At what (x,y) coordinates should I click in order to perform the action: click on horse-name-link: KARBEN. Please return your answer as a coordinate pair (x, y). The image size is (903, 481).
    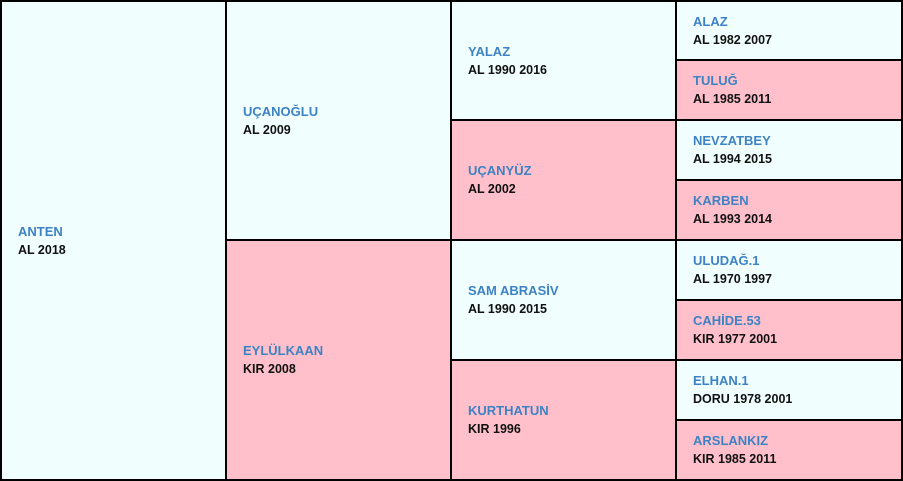
    Looking at the image, I should click on (721, 200).